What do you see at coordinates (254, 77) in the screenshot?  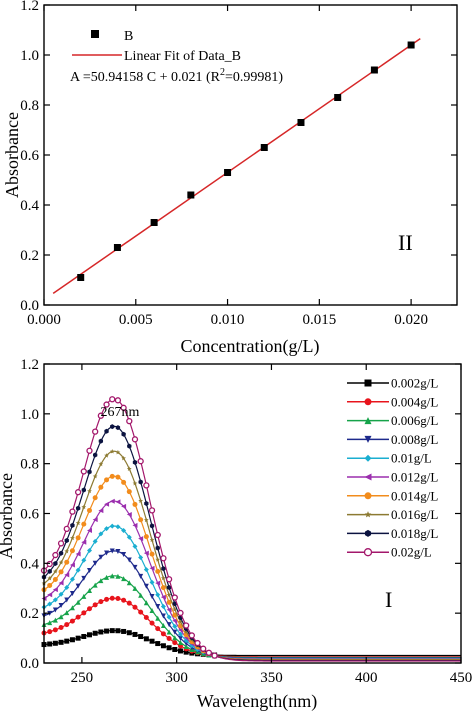 I see `fit-equation-tail: =0.99981)` at bounding box center [254, 77].